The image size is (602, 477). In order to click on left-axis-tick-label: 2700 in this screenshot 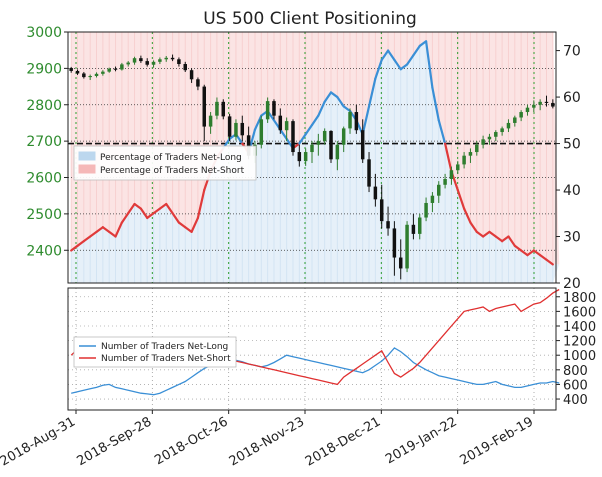, I will do `click(44, 142)`.